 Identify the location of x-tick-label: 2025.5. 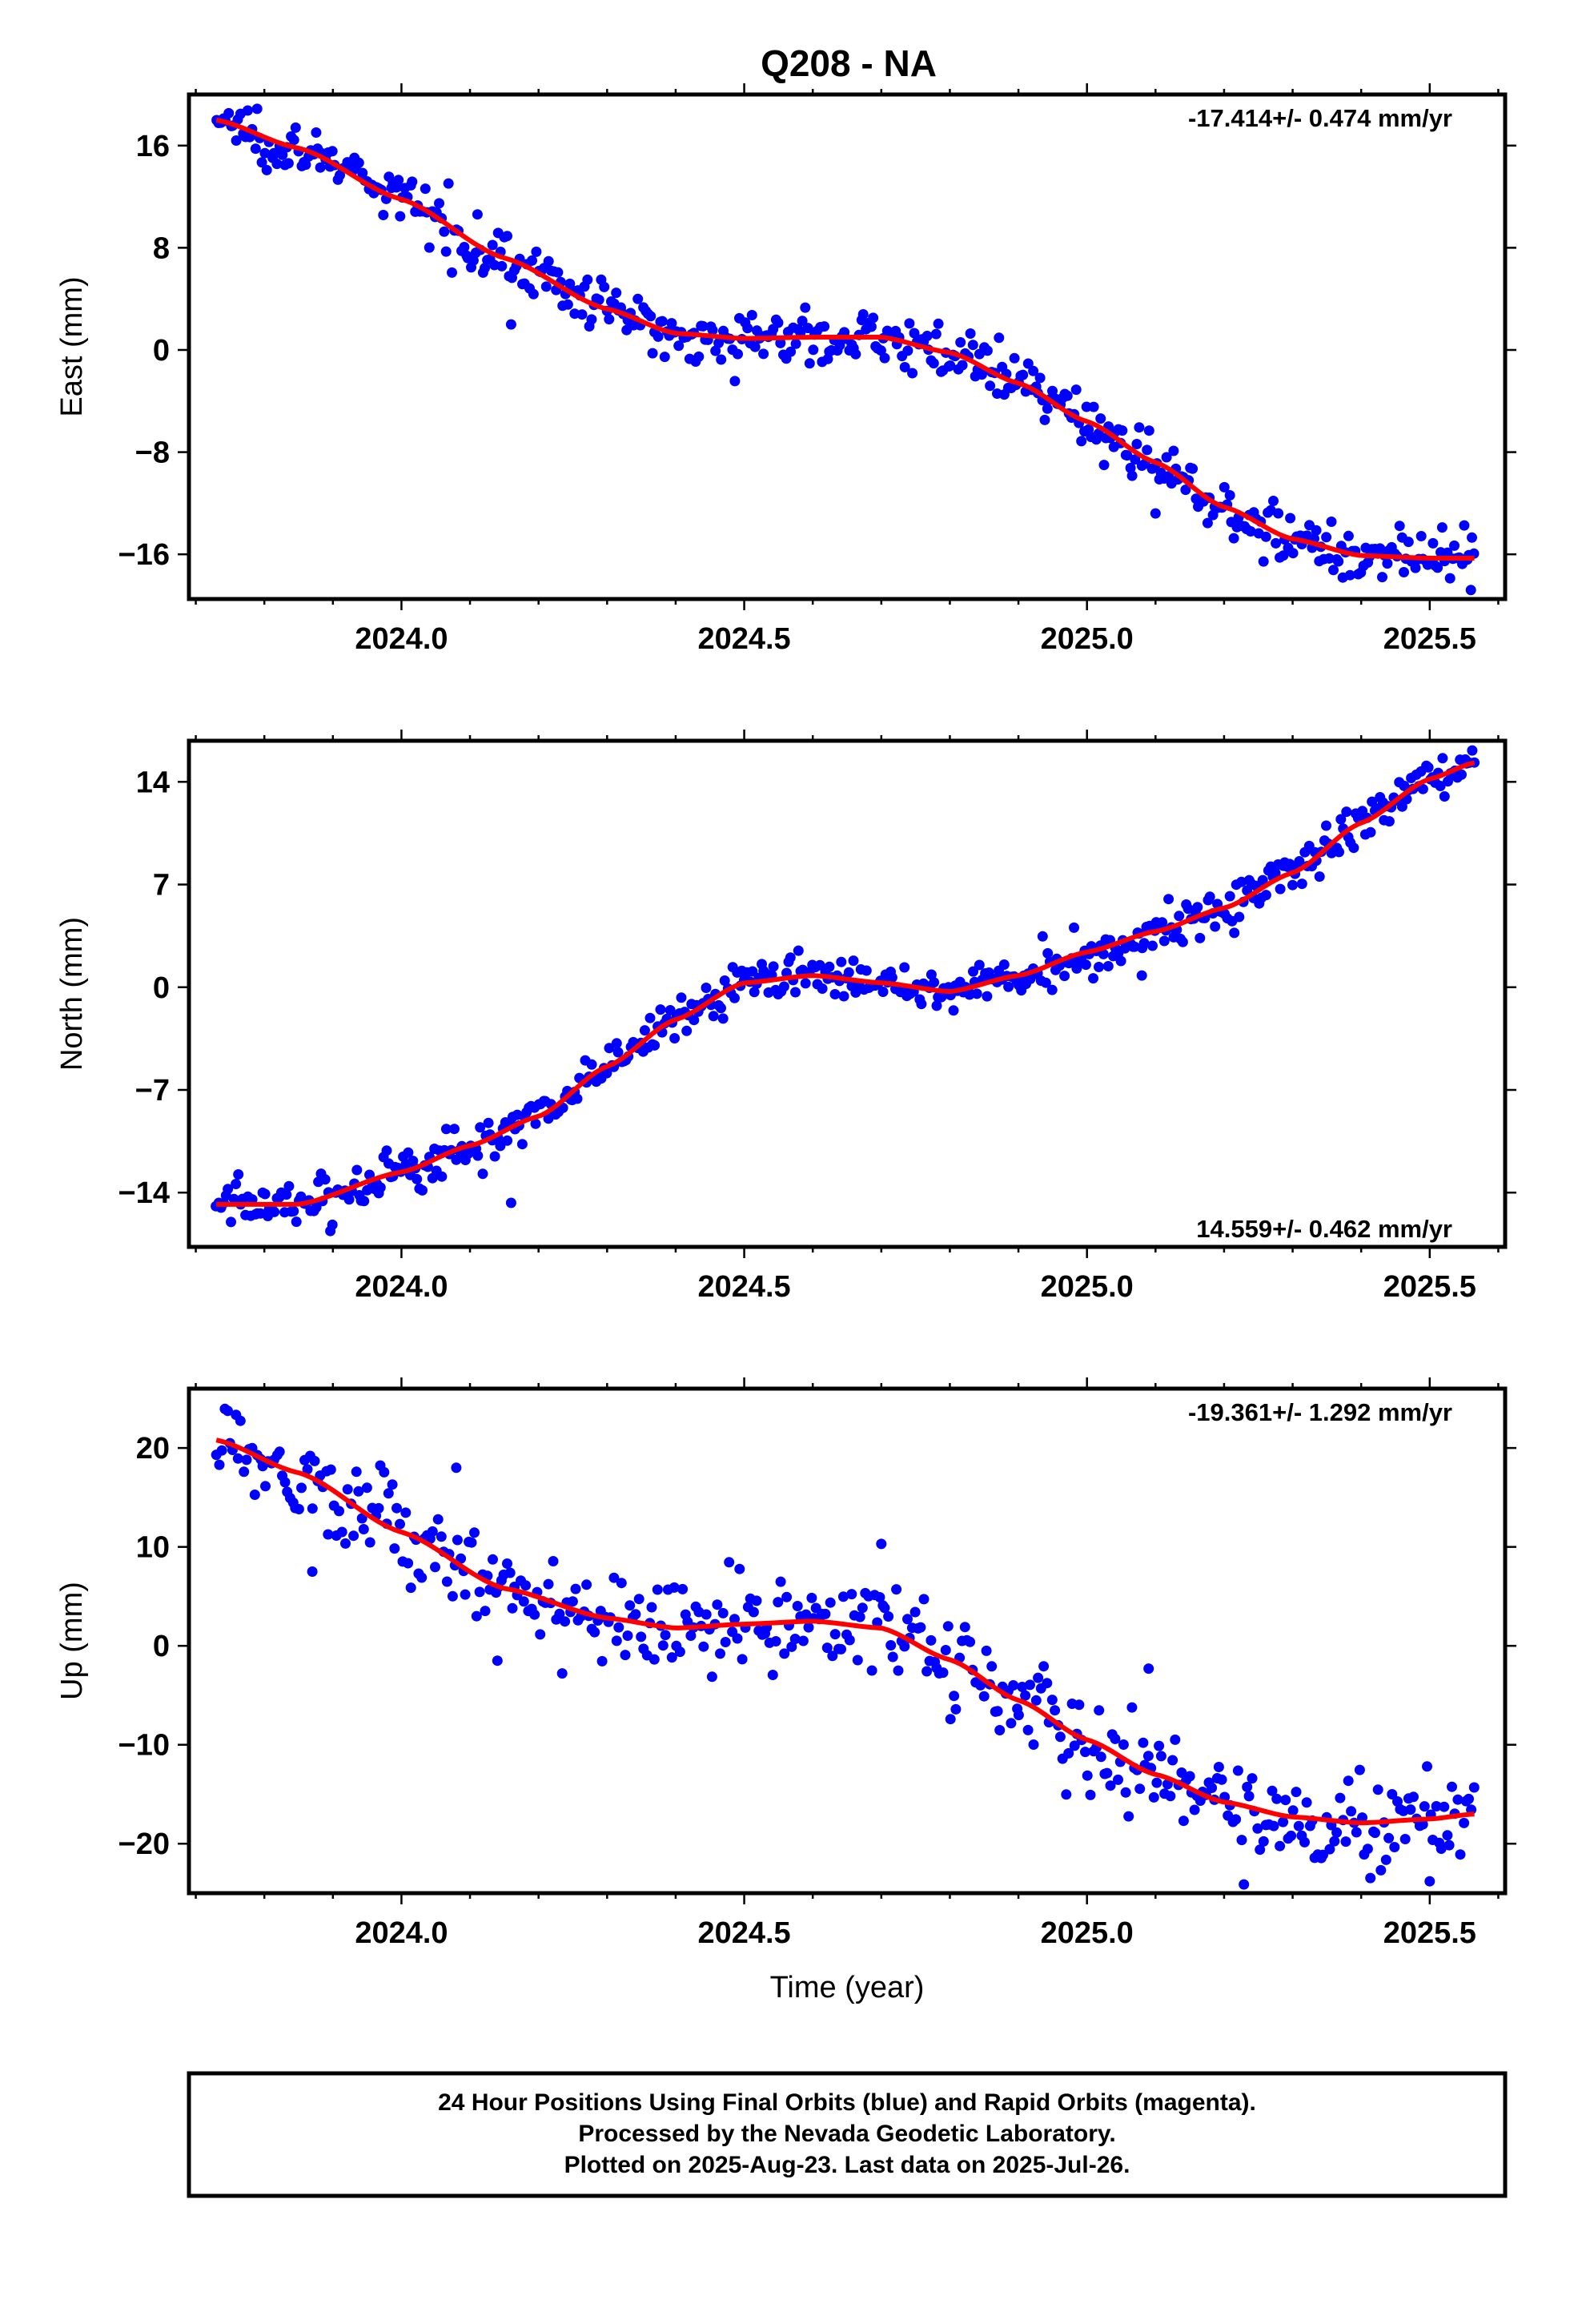
(1430, 1933).